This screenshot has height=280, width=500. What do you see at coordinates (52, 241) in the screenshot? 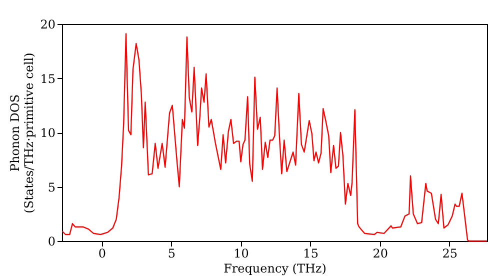
I see `y-tick-label: 0` at bounding box center [52, 241].